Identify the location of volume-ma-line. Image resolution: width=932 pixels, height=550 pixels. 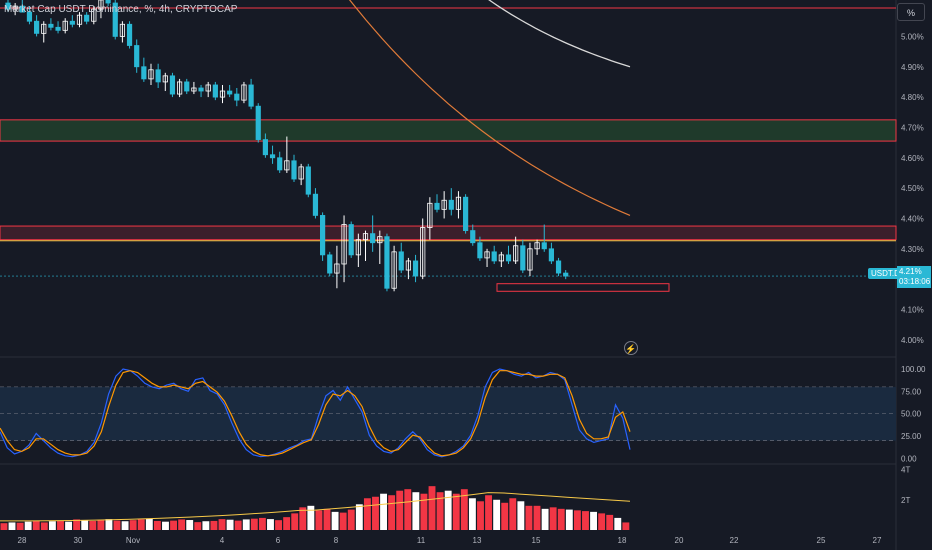
(315, 507).